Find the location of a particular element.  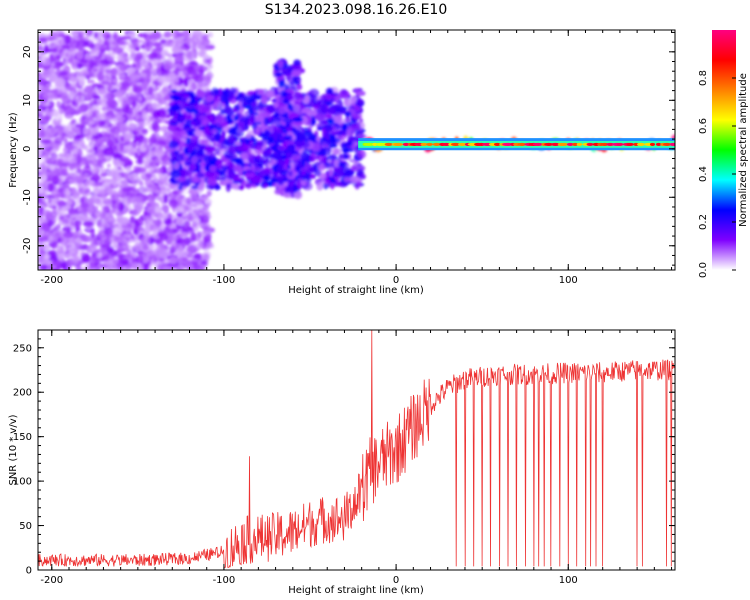

colorbar-tick-label: 0.8 is located at coordinates (703, 78).